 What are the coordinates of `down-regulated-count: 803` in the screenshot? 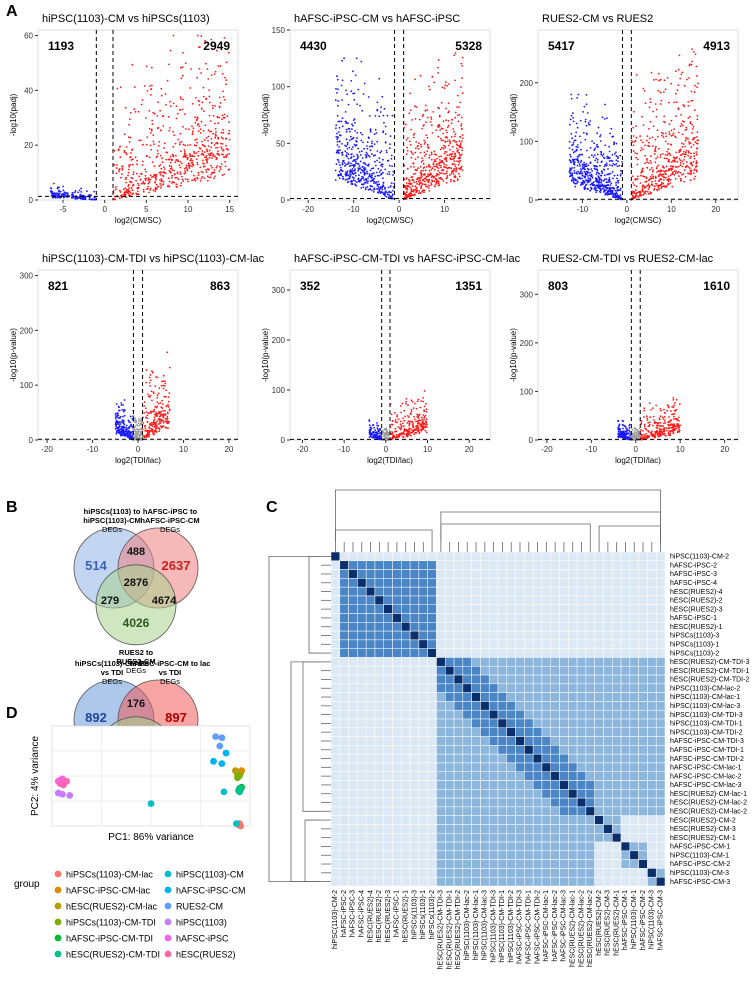 It's located at (558, 286).